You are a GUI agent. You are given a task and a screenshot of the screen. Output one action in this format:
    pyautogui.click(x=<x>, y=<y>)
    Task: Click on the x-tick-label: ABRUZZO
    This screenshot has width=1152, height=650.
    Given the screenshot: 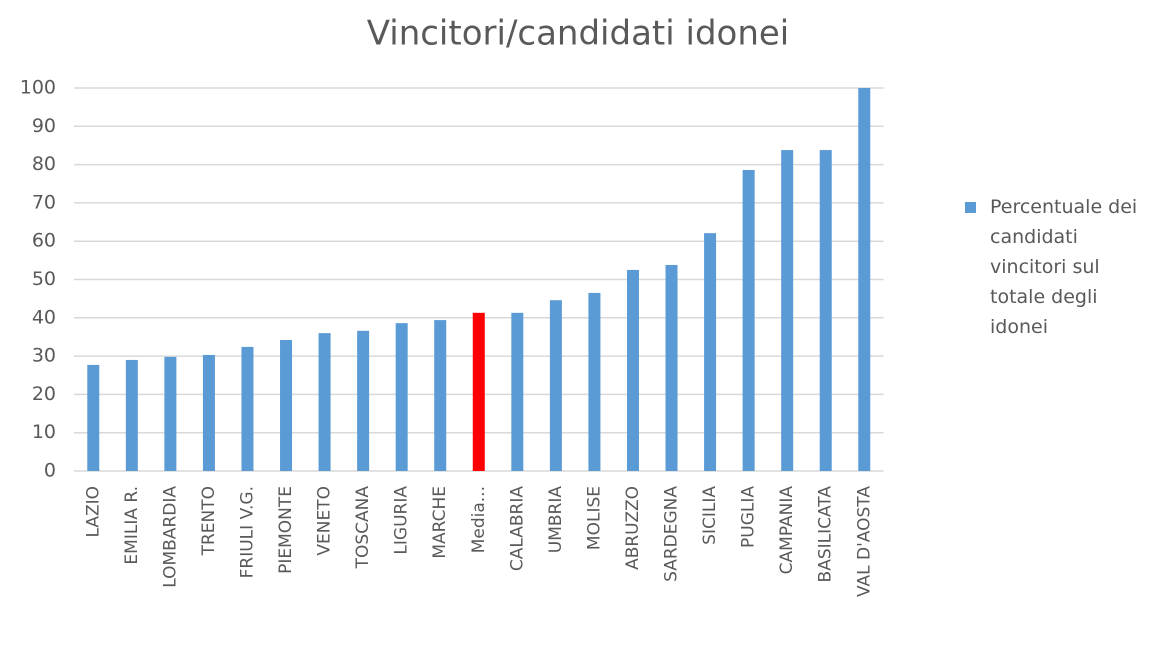 What is the action you would take?
    pyautogui.click(x=633, y=528)
    